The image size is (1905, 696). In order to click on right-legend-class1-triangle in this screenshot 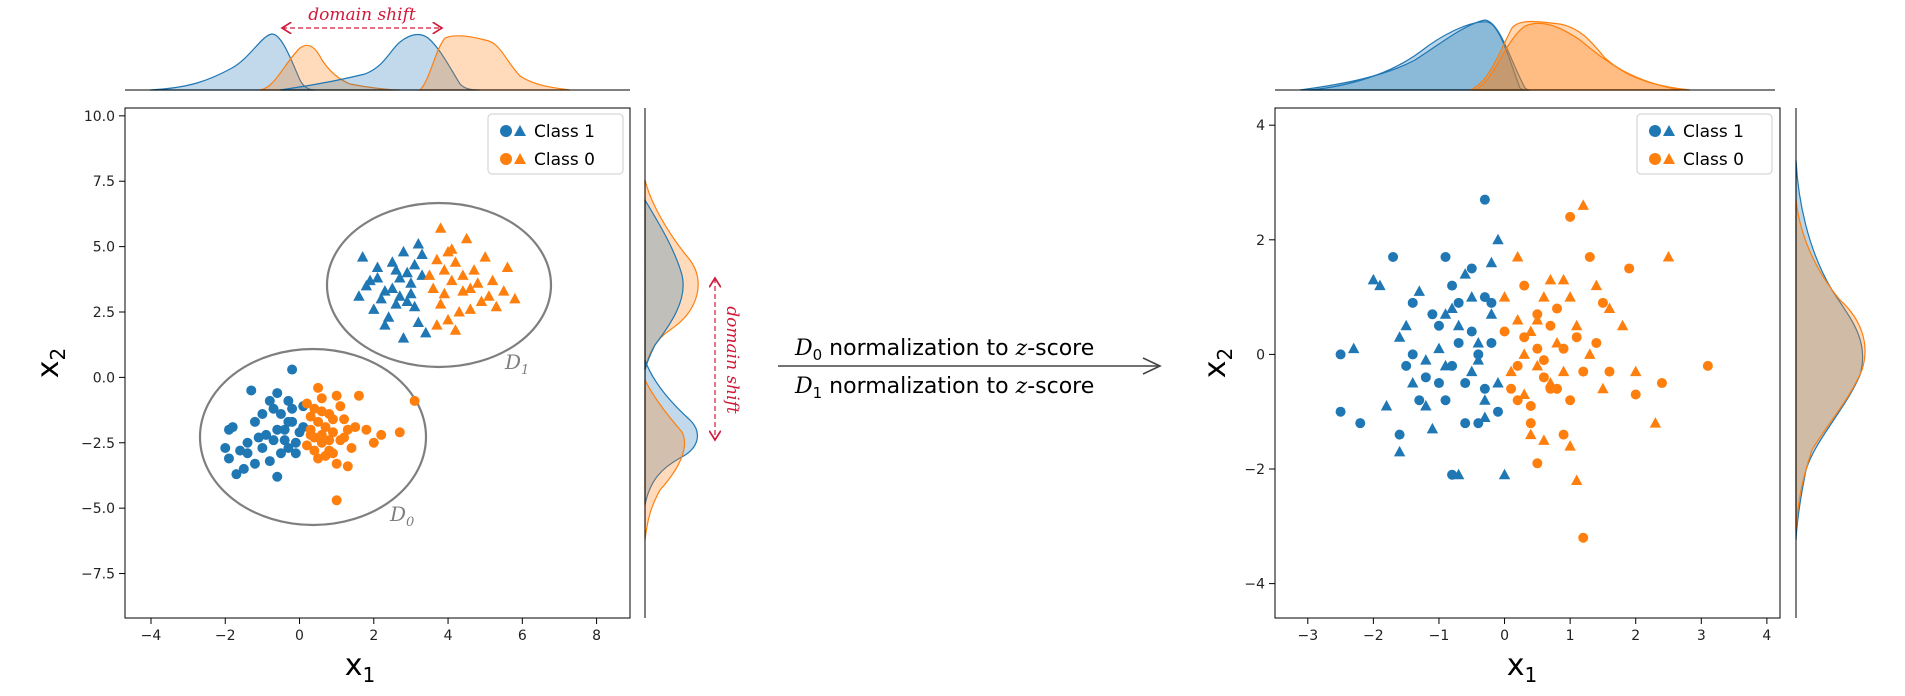, I will do `click(1669, 130)`.